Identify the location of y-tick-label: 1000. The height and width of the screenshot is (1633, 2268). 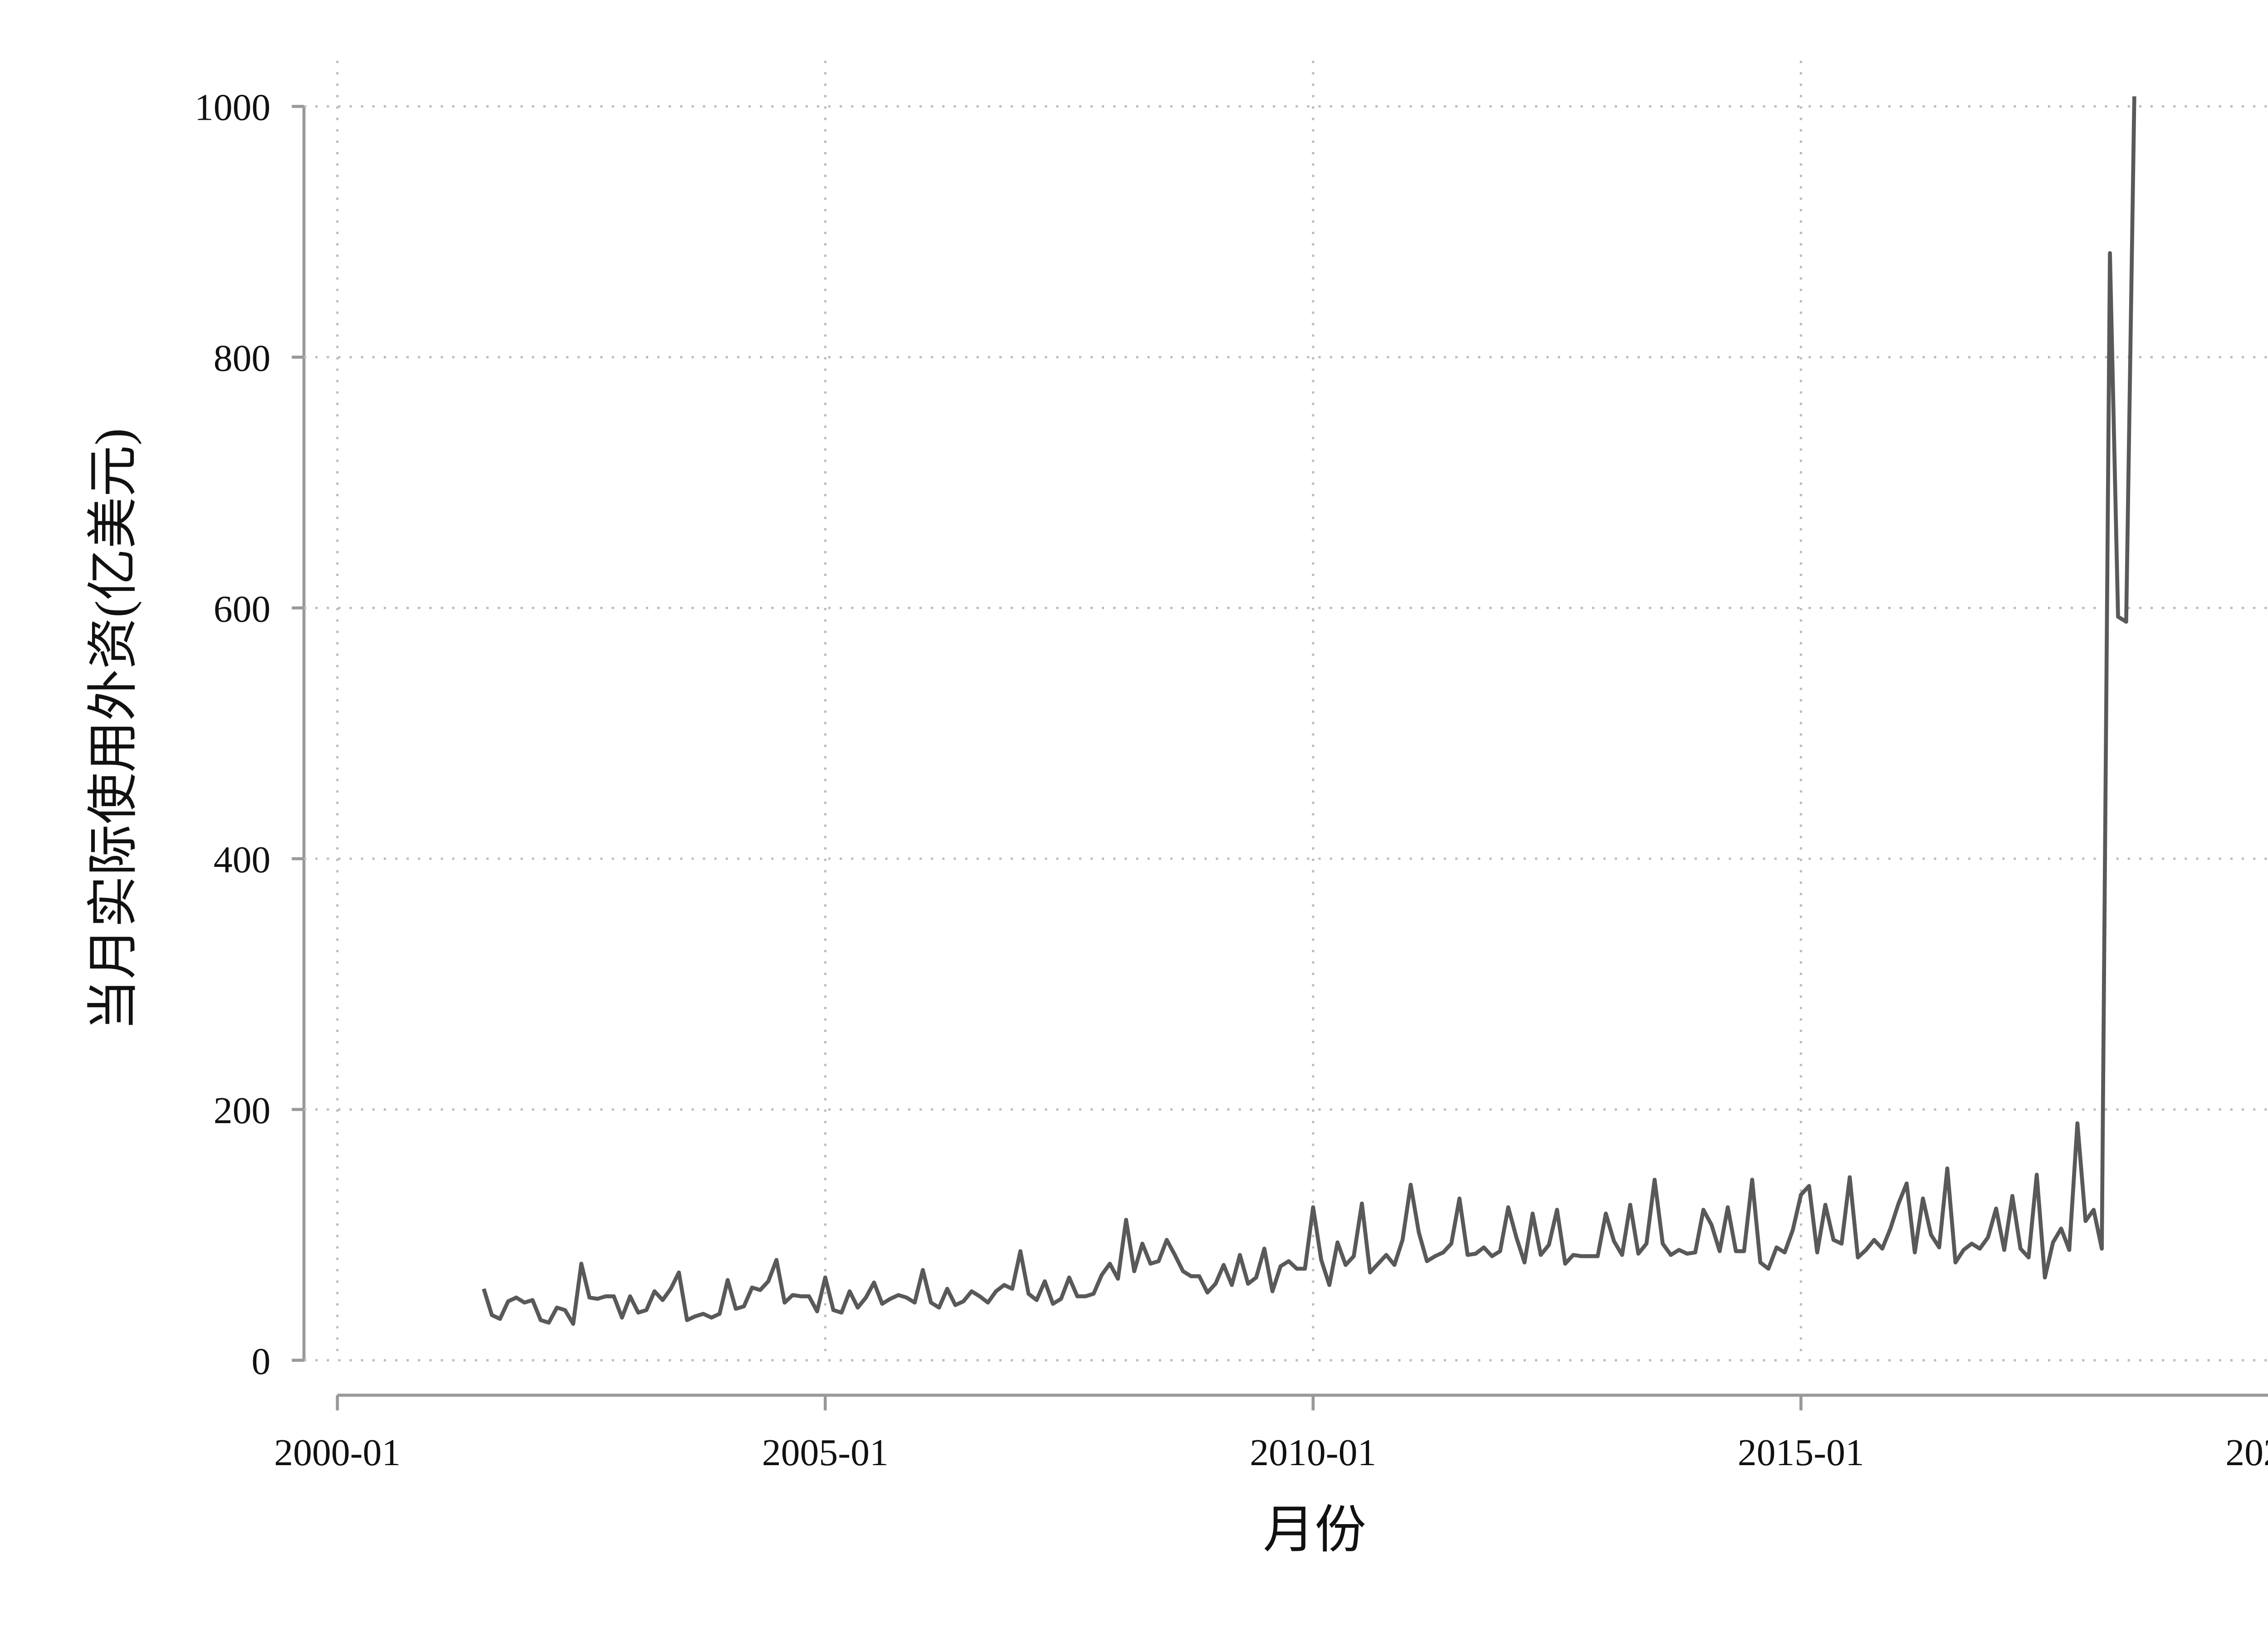
(233, 108).